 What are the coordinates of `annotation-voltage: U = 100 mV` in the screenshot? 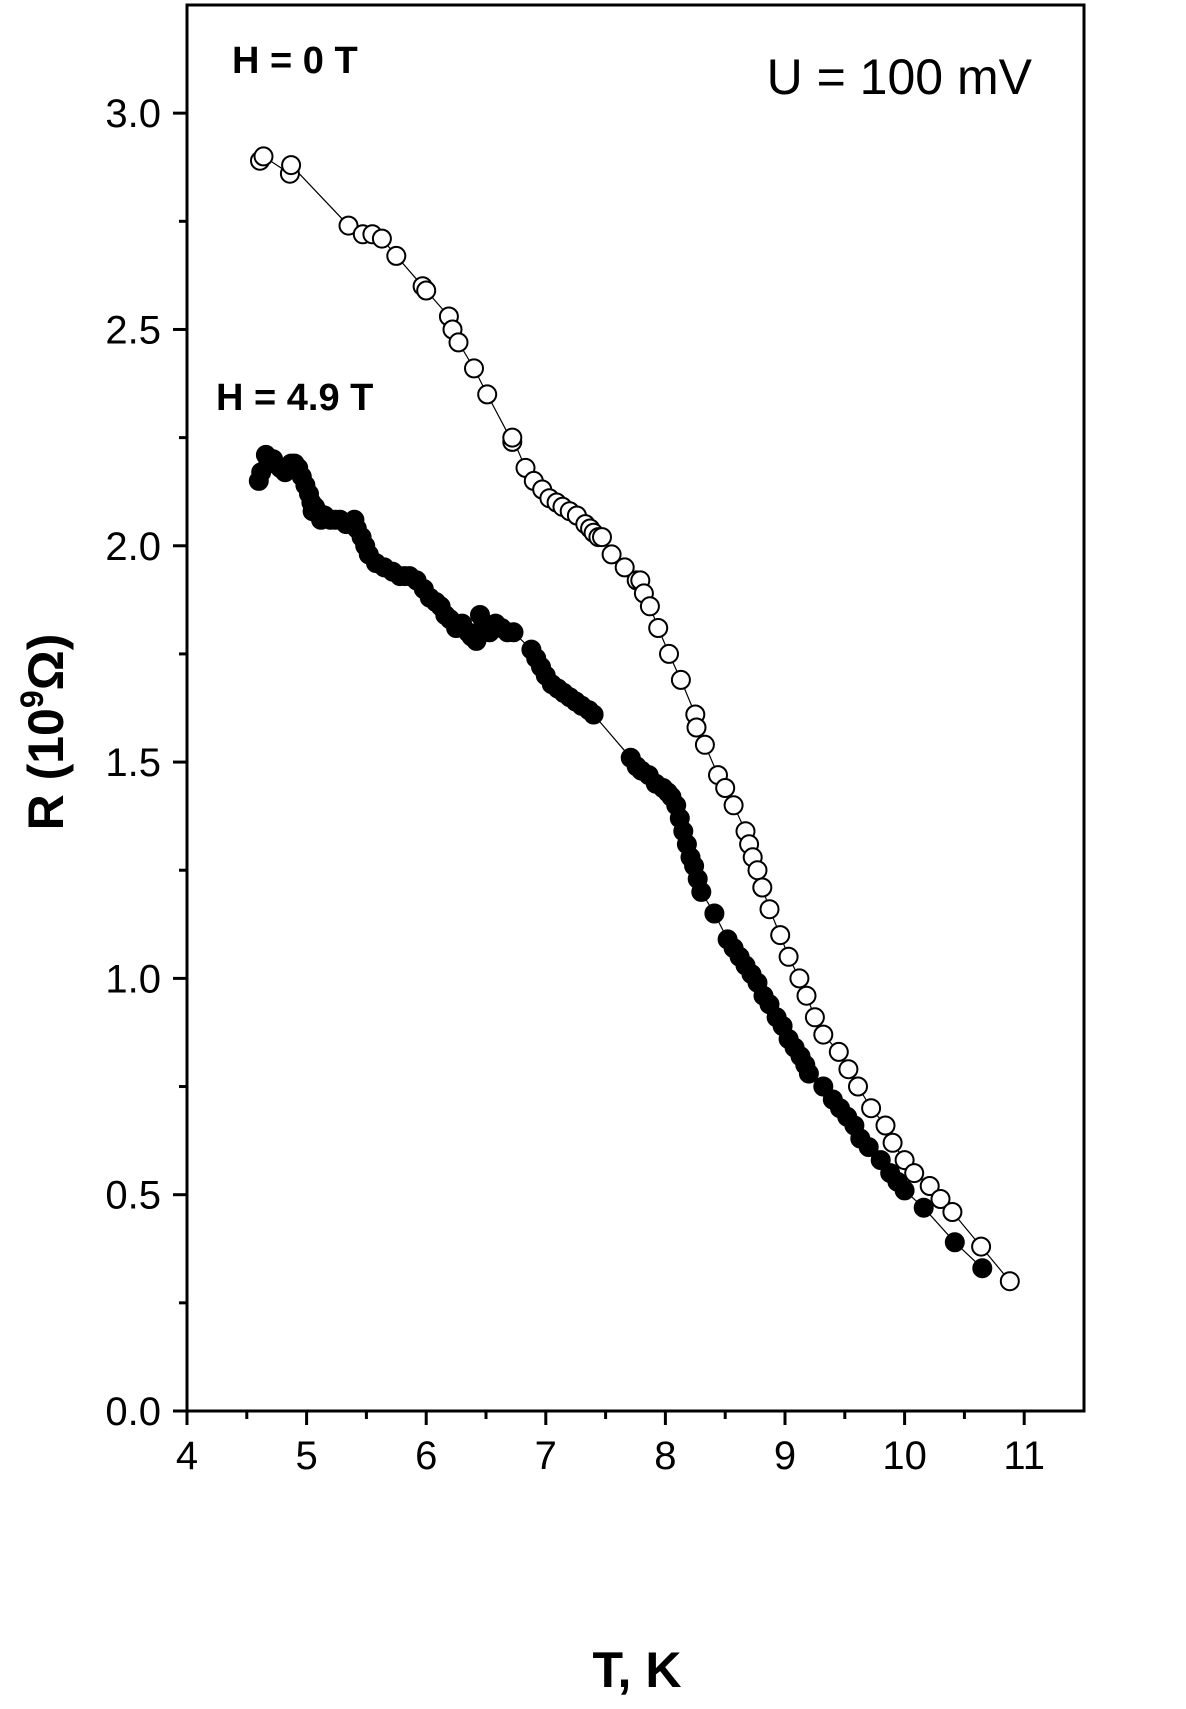 It's located at (900, 77).